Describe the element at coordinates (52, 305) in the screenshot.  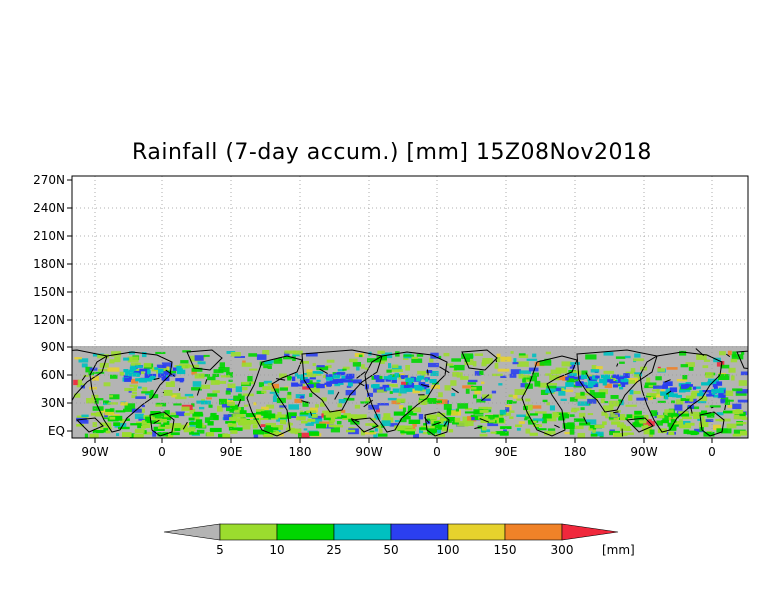
I see `latitude-axis: 270N 240N 210N 180N 150N 120N 90N 60N 30N EQ` at that location.